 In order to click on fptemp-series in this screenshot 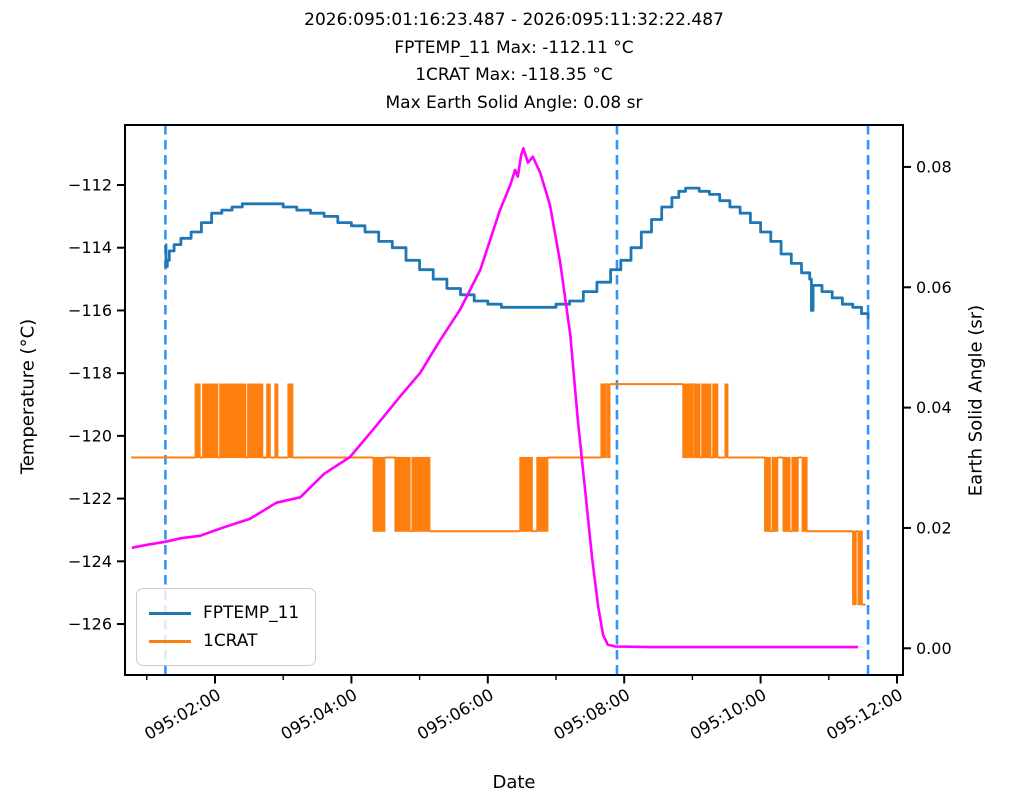, I will do `click(517, 253)`.